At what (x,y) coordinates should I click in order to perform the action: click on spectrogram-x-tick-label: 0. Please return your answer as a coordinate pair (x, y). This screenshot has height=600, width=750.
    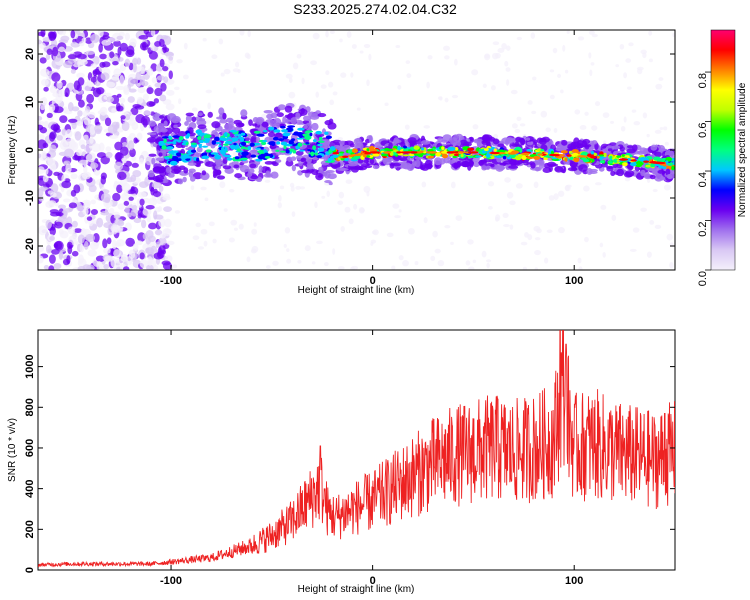
    Looking at the image, I should click on (373, 281).